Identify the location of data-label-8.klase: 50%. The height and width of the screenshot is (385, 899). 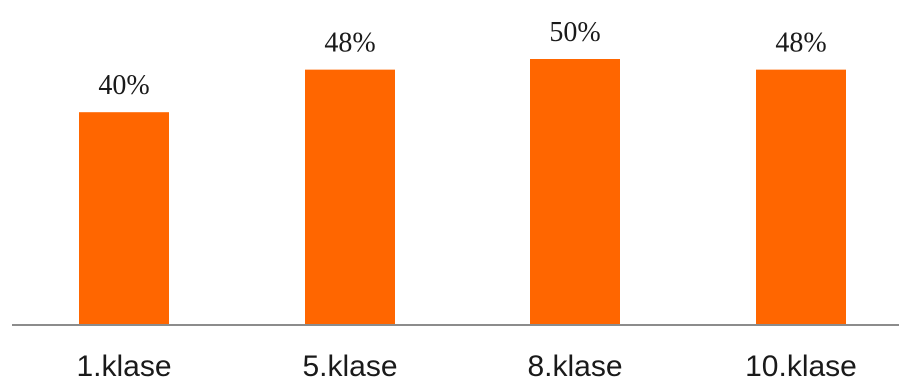
(574, 32).